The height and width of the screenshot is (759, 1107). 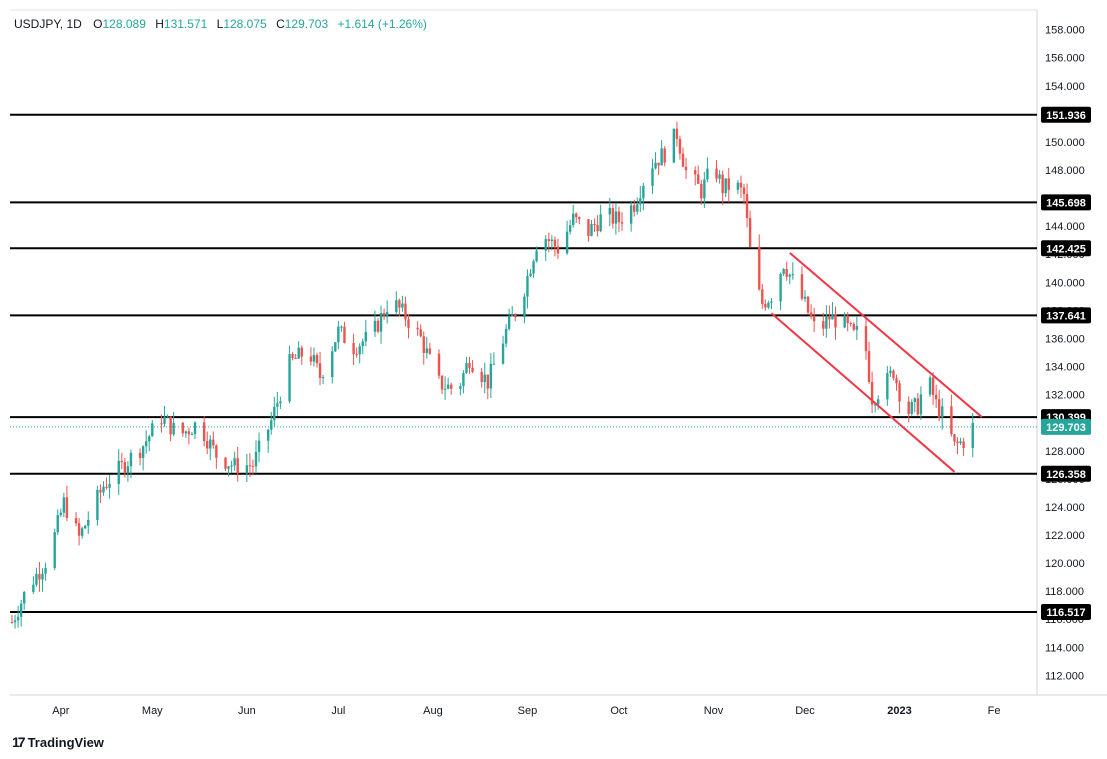 I want to click on level-price-badge-label: 126.358, so click(x=1066, y=475).